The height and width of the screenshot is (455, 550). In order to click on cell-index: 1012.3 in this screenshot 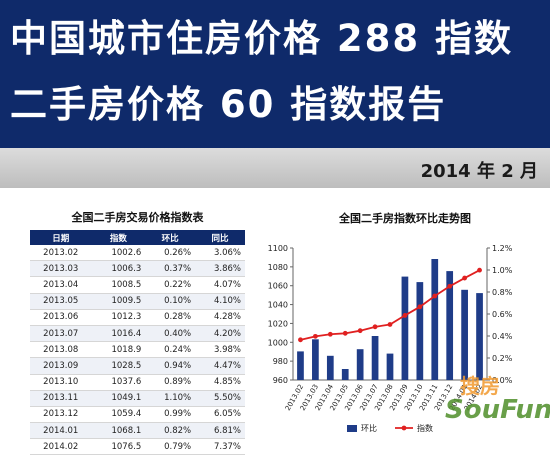, I will do `click(118, 317)`.